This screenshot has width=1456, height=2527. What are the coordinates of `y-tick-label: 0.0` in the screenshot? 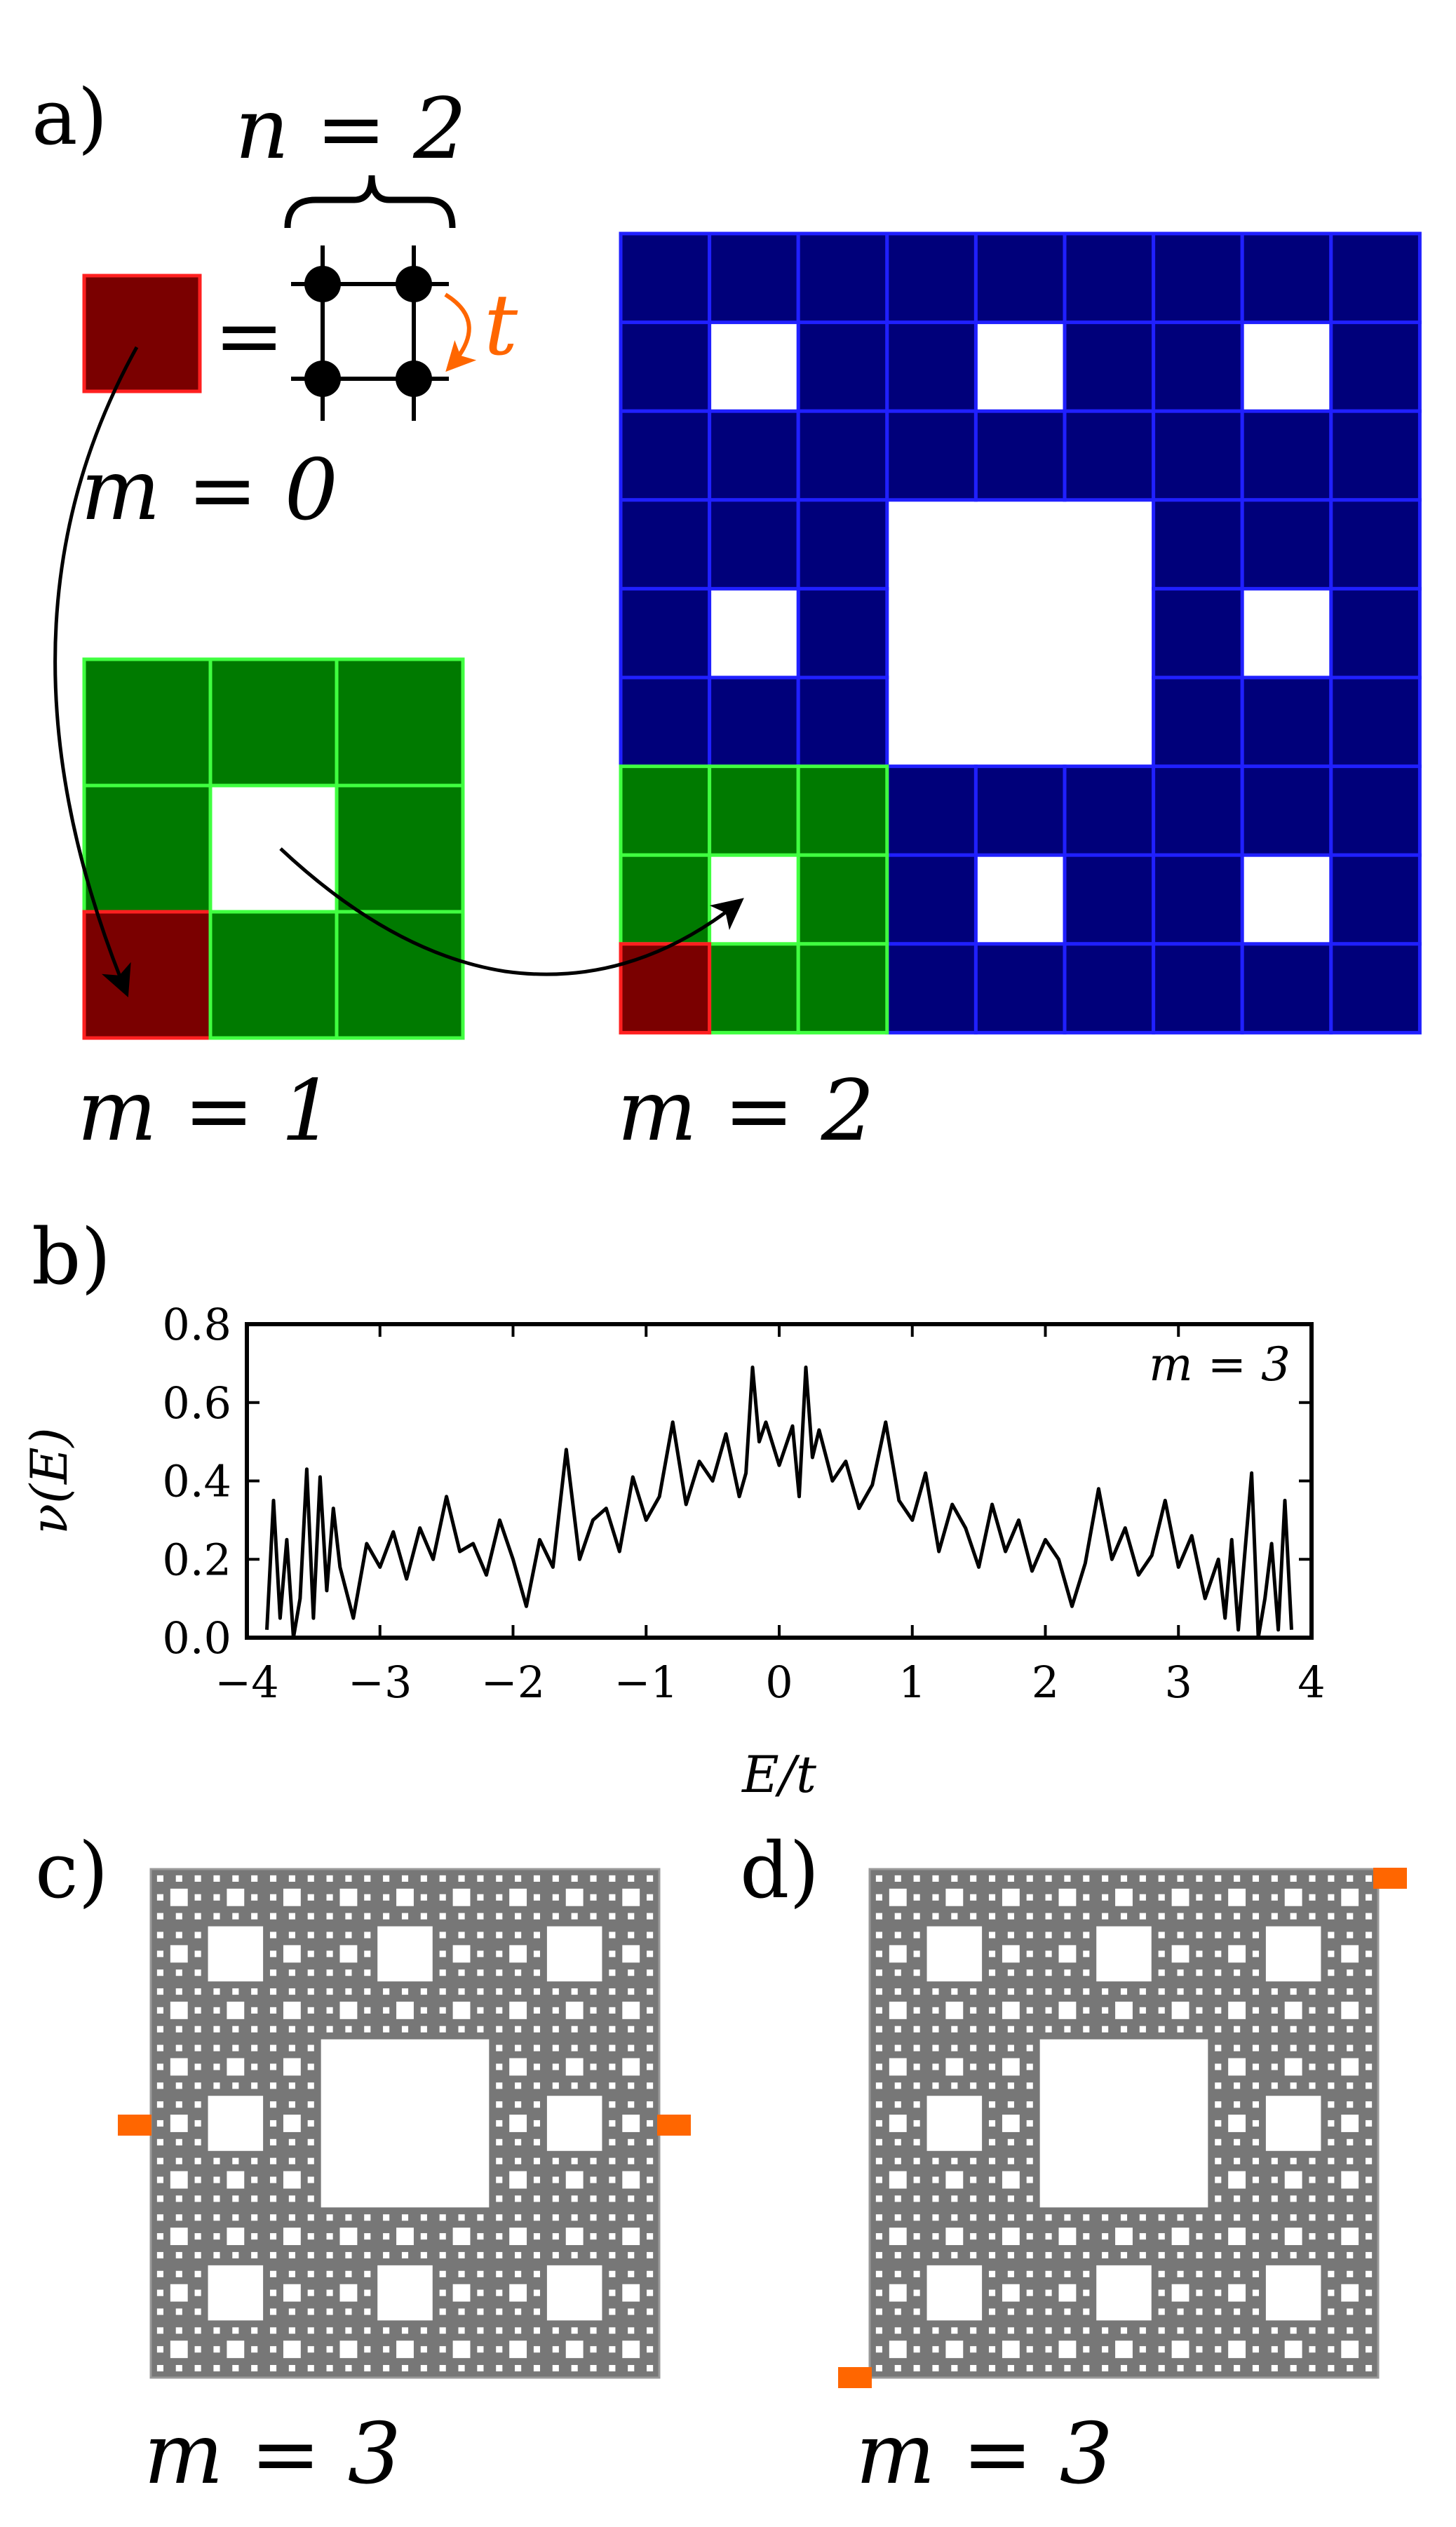 It's located at (196, 1638).